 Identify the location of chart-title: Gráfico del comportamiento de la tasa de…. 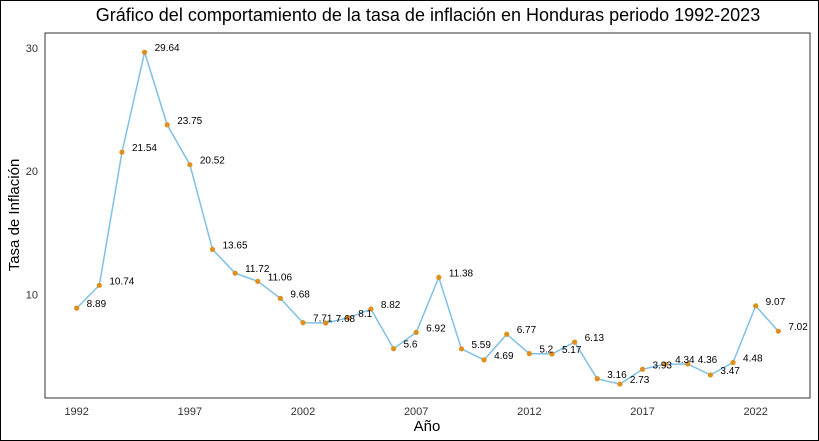
(428, 15).